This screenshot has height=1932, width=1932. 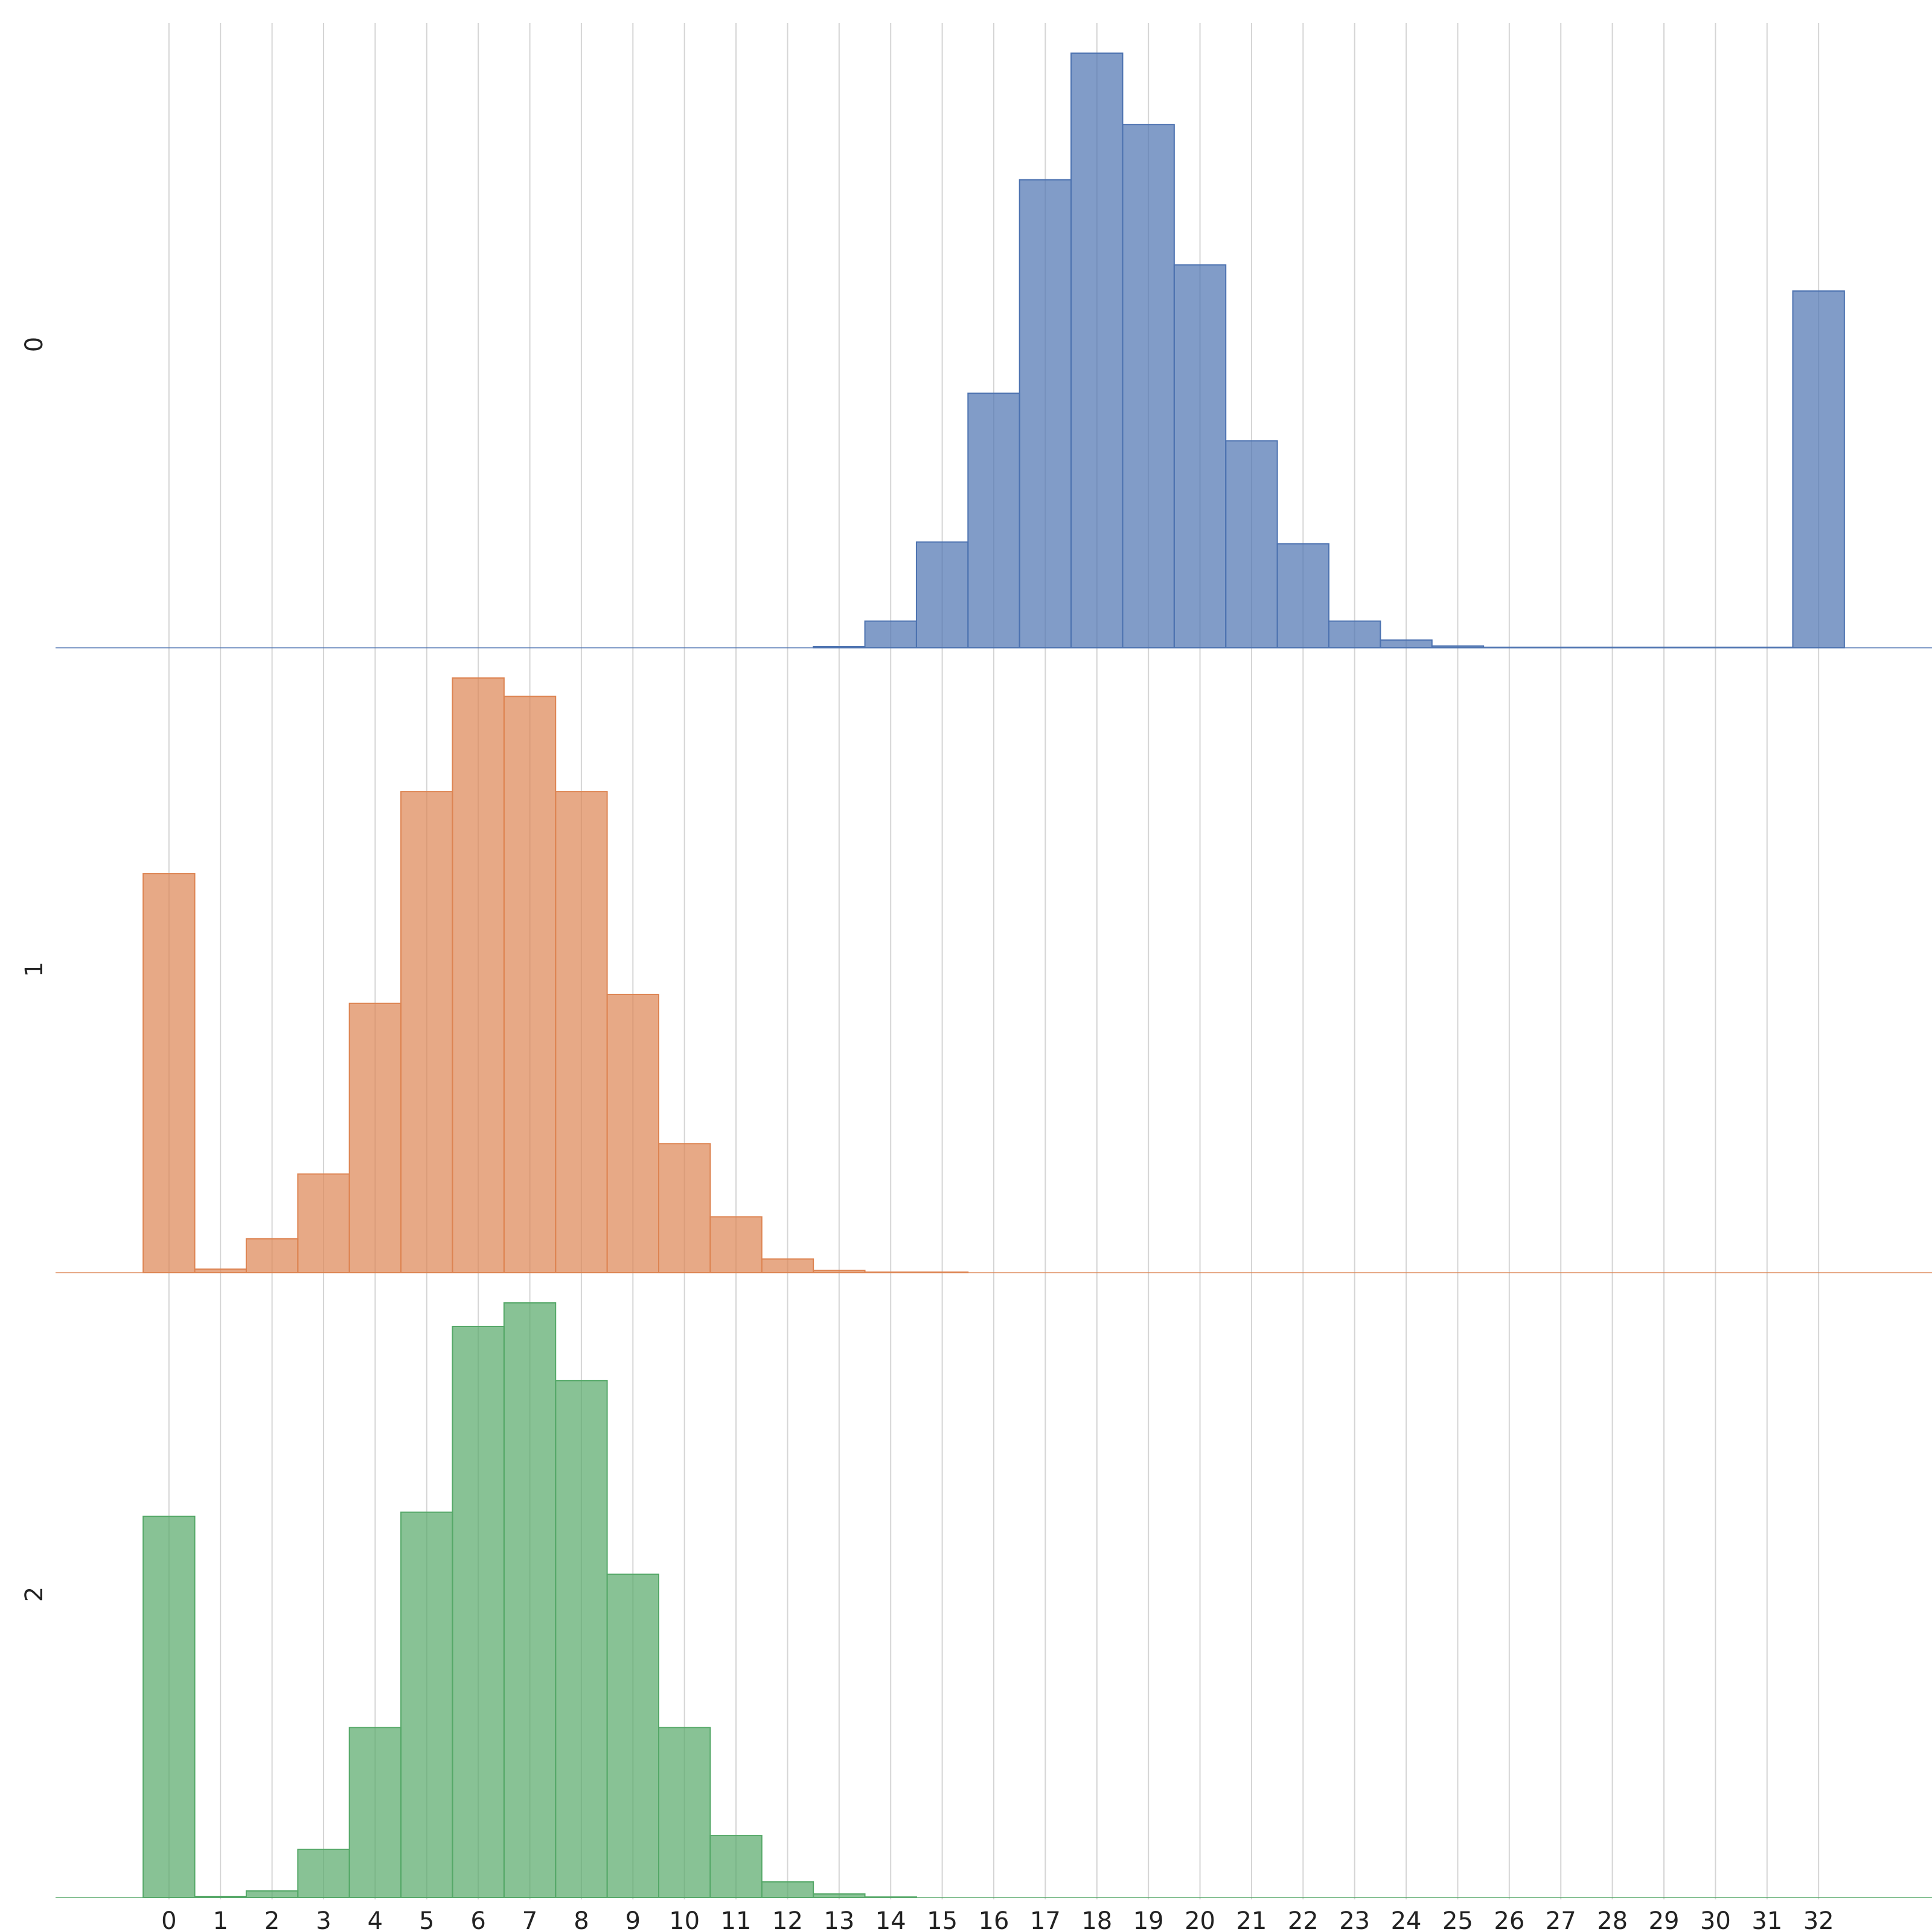 I want to click on x-tick-label-25: 25, so click(x=1458, y=1920).